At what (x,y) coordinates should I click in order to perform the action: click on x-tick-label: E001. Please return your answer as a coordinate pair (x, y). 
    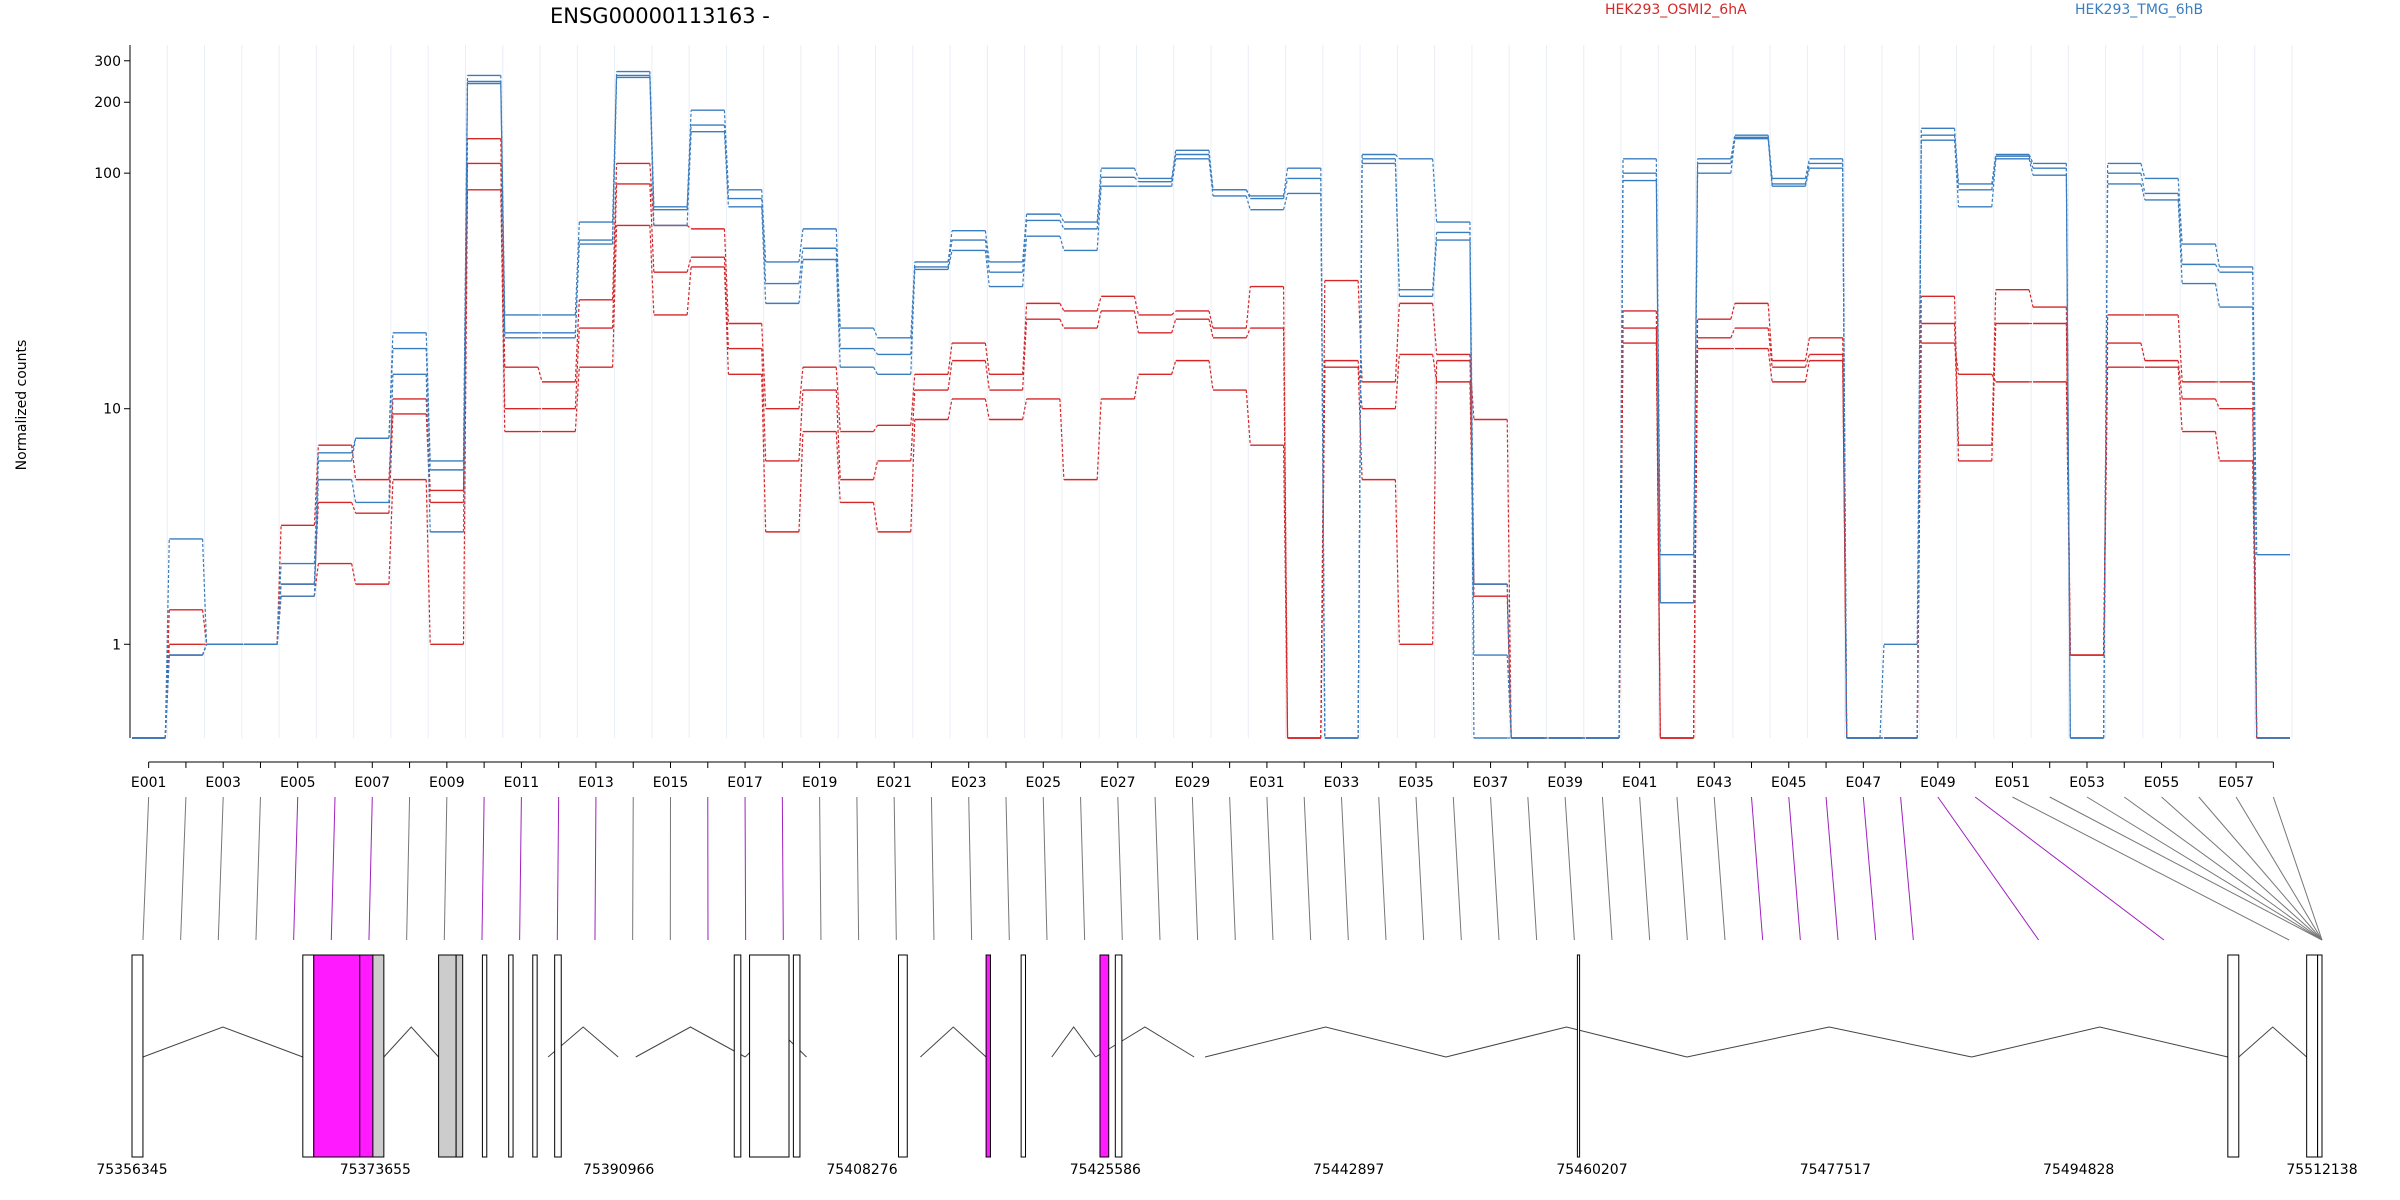
    Looking at the image, I should click on (149, 783).